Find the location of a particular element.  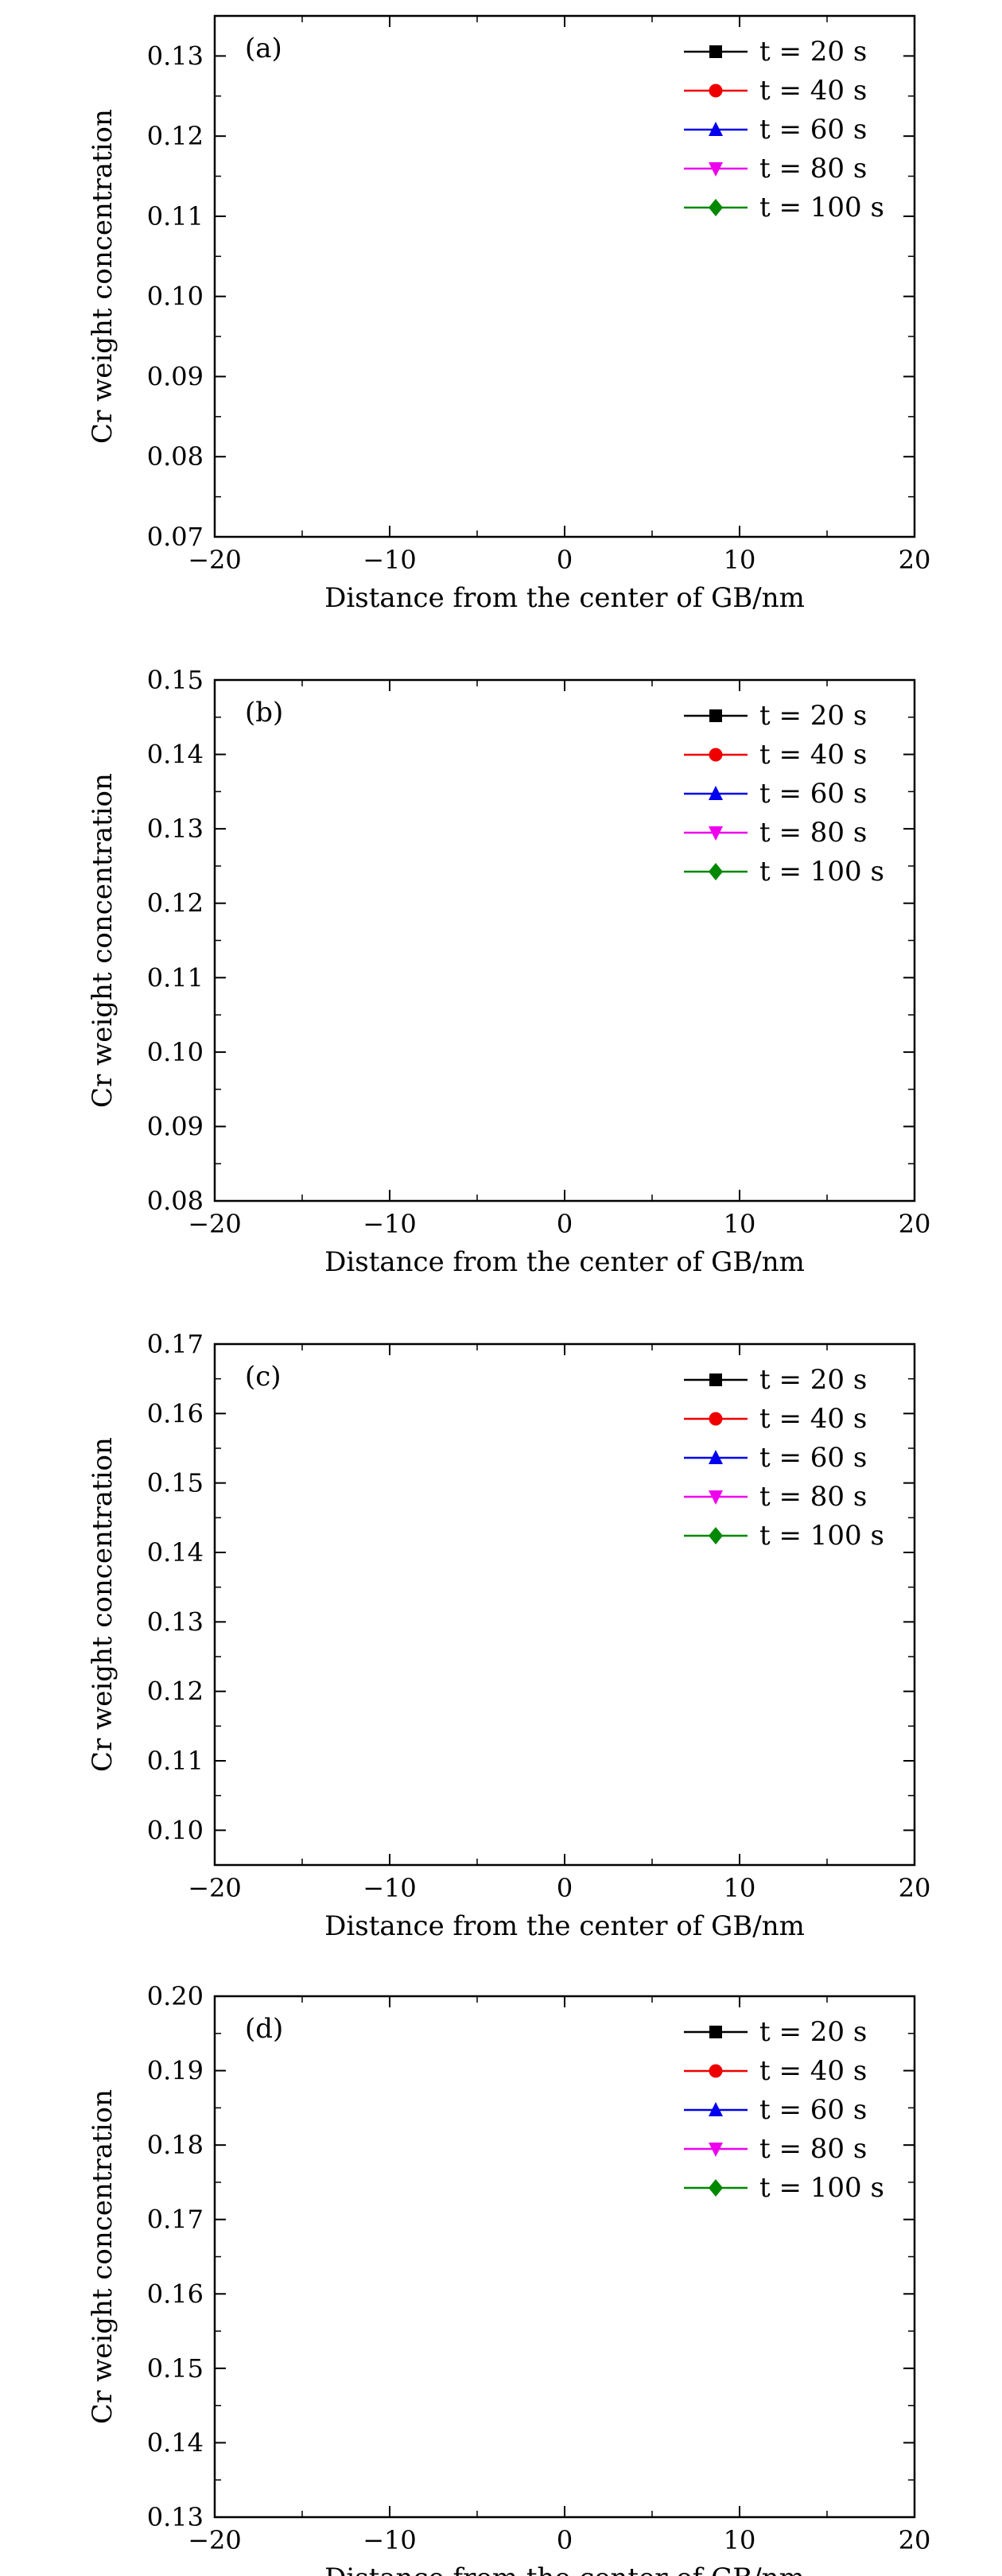

legend-label: t = 40 s is located at coordinates (813, 1419).